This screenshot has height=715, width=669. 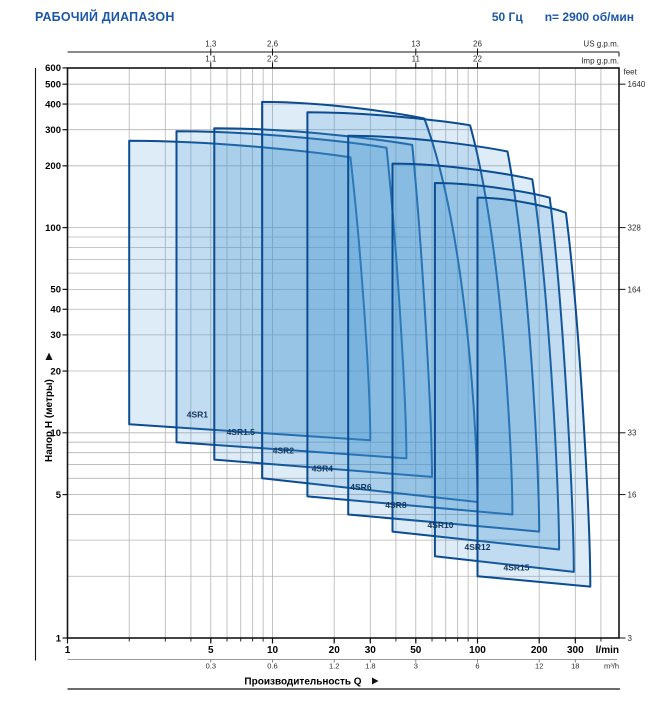 What do you see at coordinates (211, 44) in the screenshot?
I see `us-gpm-tick-label: 1,3` at bounding box center [211, 44].